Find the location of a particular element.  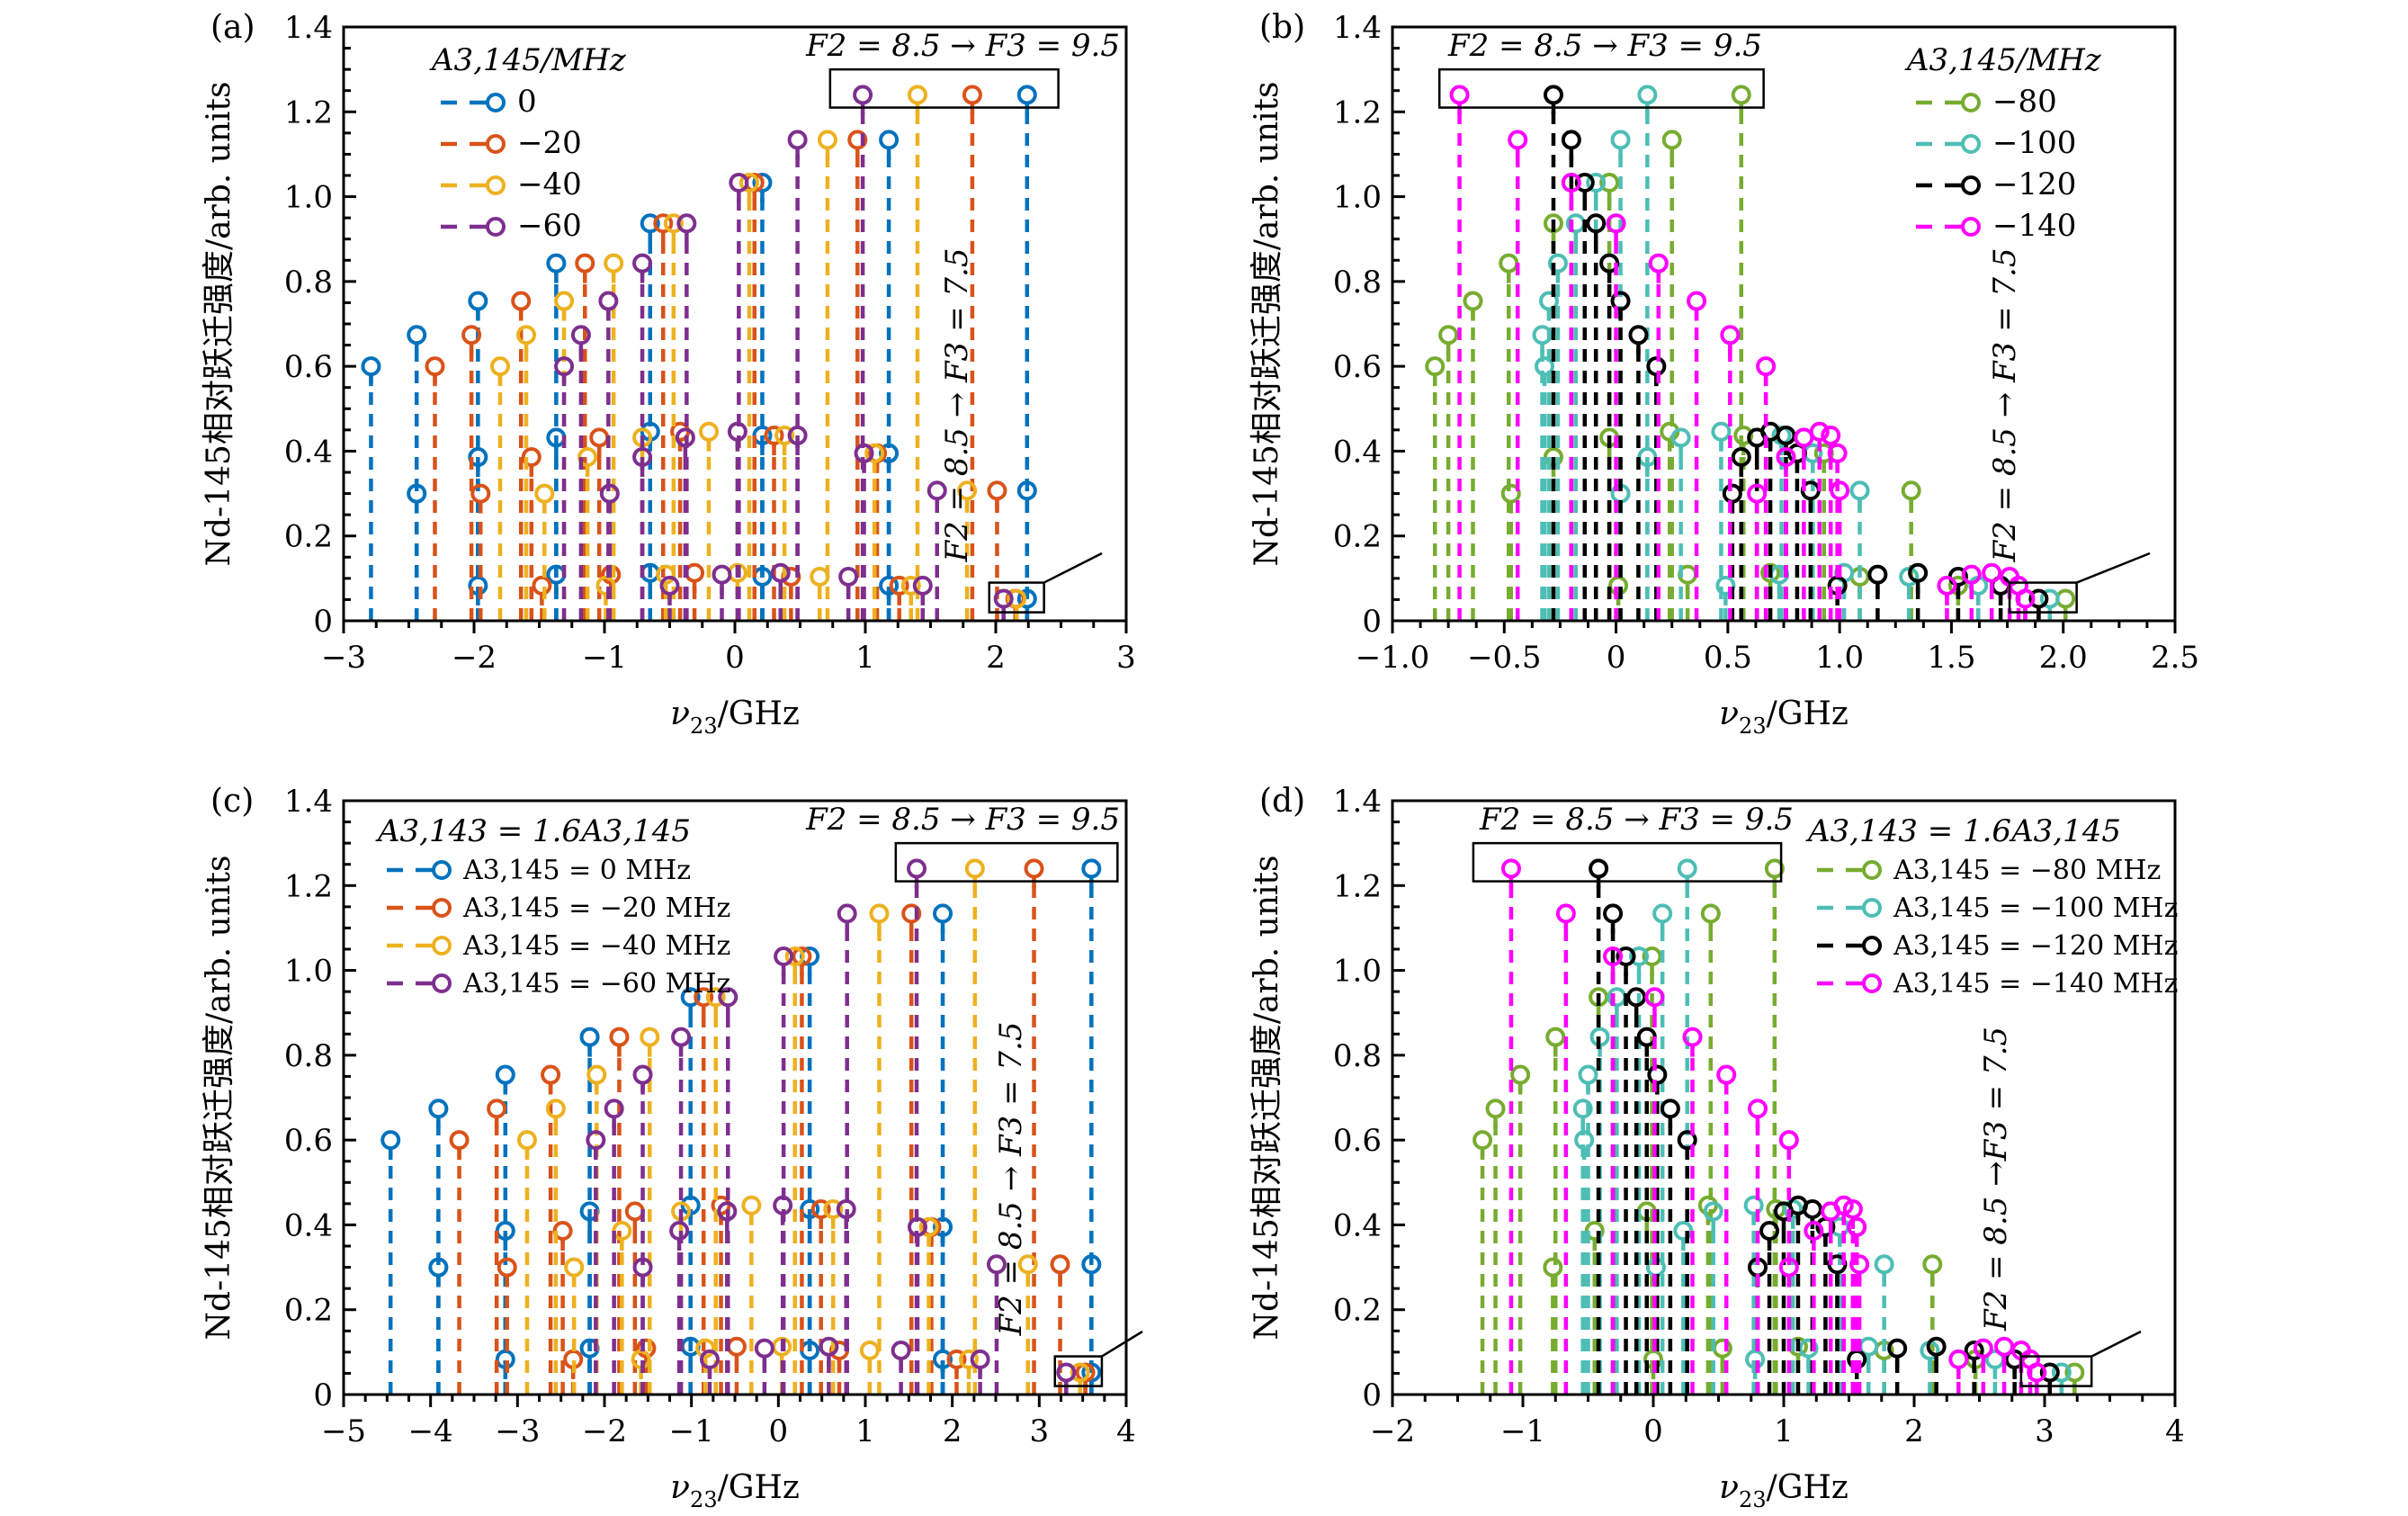

legend-label: −80 is located at coordinates (2024, 102).